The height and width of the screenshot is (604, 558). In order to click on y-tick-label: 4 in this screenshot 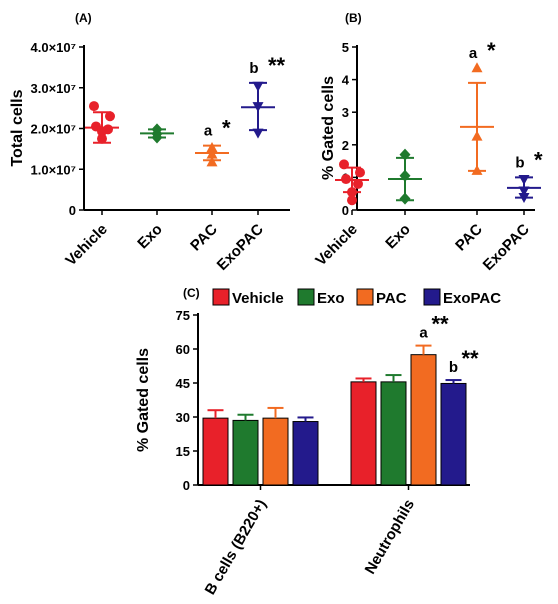, I will do `click(346, 80)`.